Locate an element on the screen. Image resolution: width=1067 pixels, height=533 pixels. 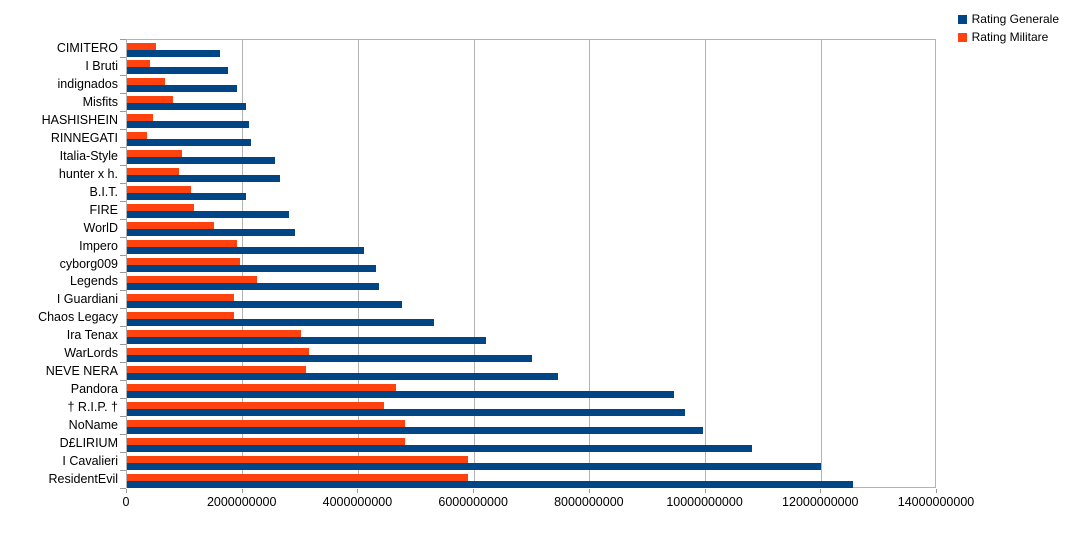
category-label: Misfits is located at coordinates (100, 101).